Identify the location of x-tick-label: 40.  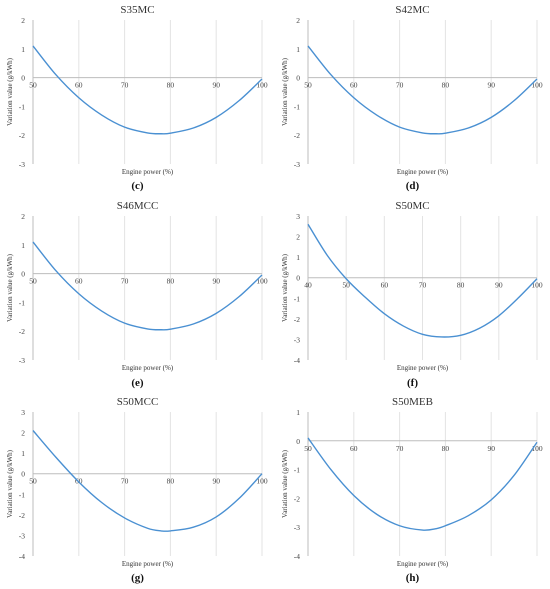
(308, 285).